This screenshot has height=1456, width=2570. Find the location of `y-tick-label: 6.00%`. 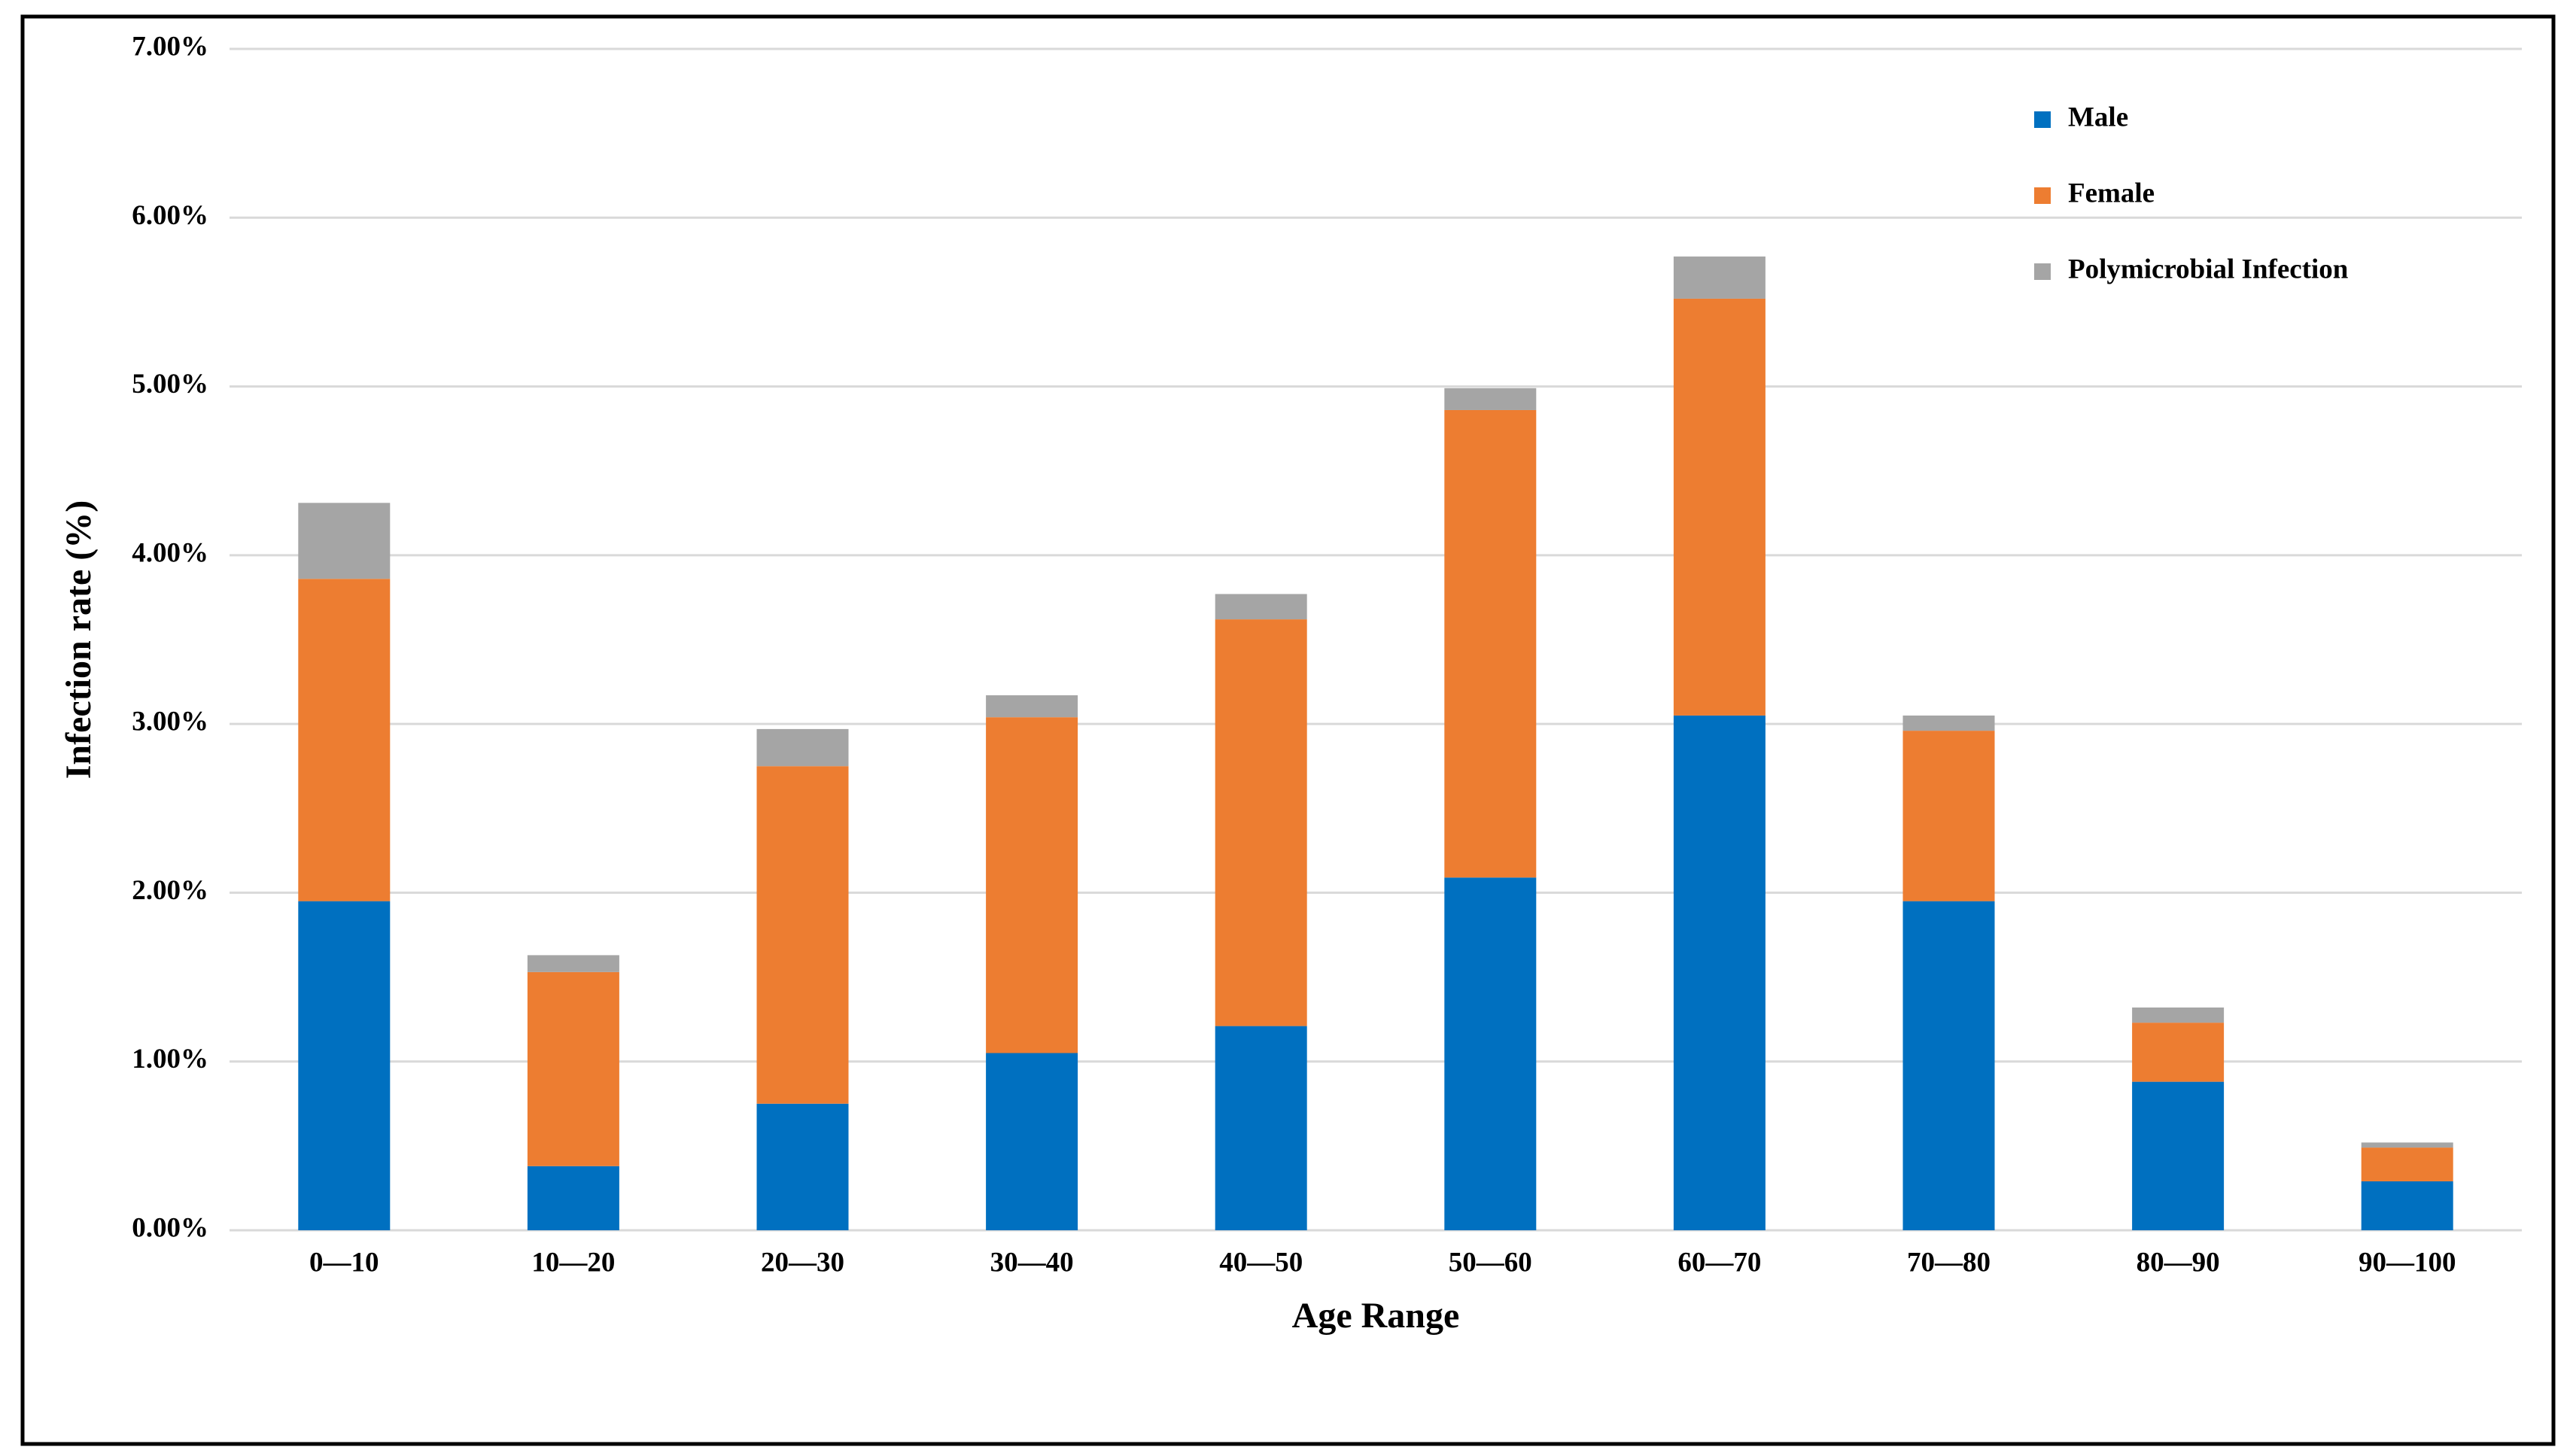

y-tick-label: 6.00% is located at coordinates (170, 215).